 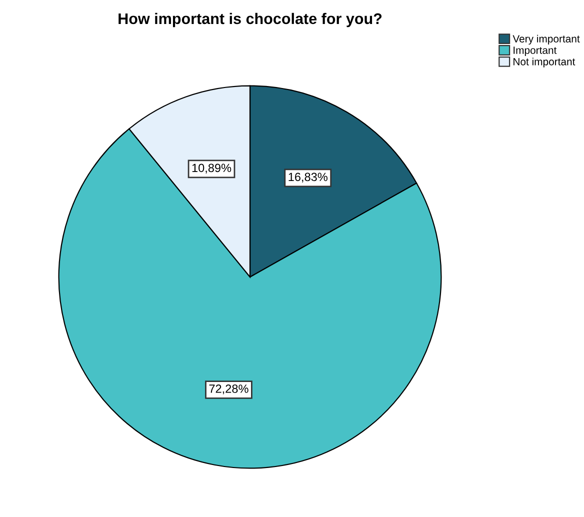 I want to click on data-label: 16,83%, so click(x=308, y=177).